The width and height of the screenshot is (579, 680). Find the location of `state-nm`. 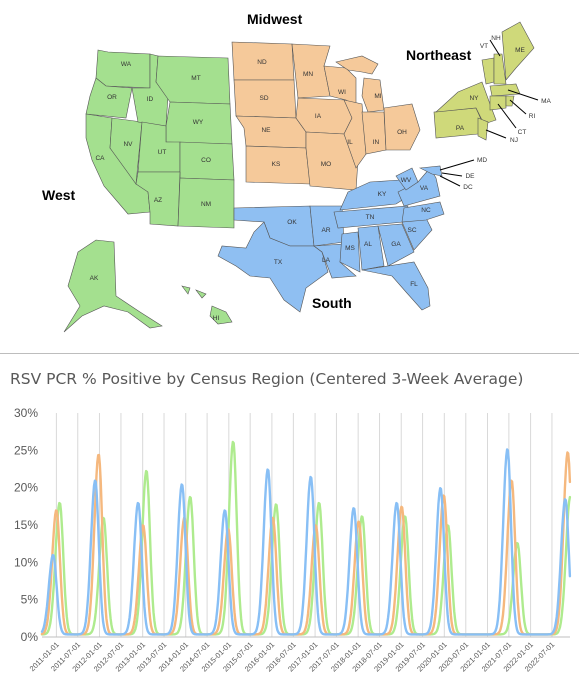

state-nm is located at coordinates (206, 203).